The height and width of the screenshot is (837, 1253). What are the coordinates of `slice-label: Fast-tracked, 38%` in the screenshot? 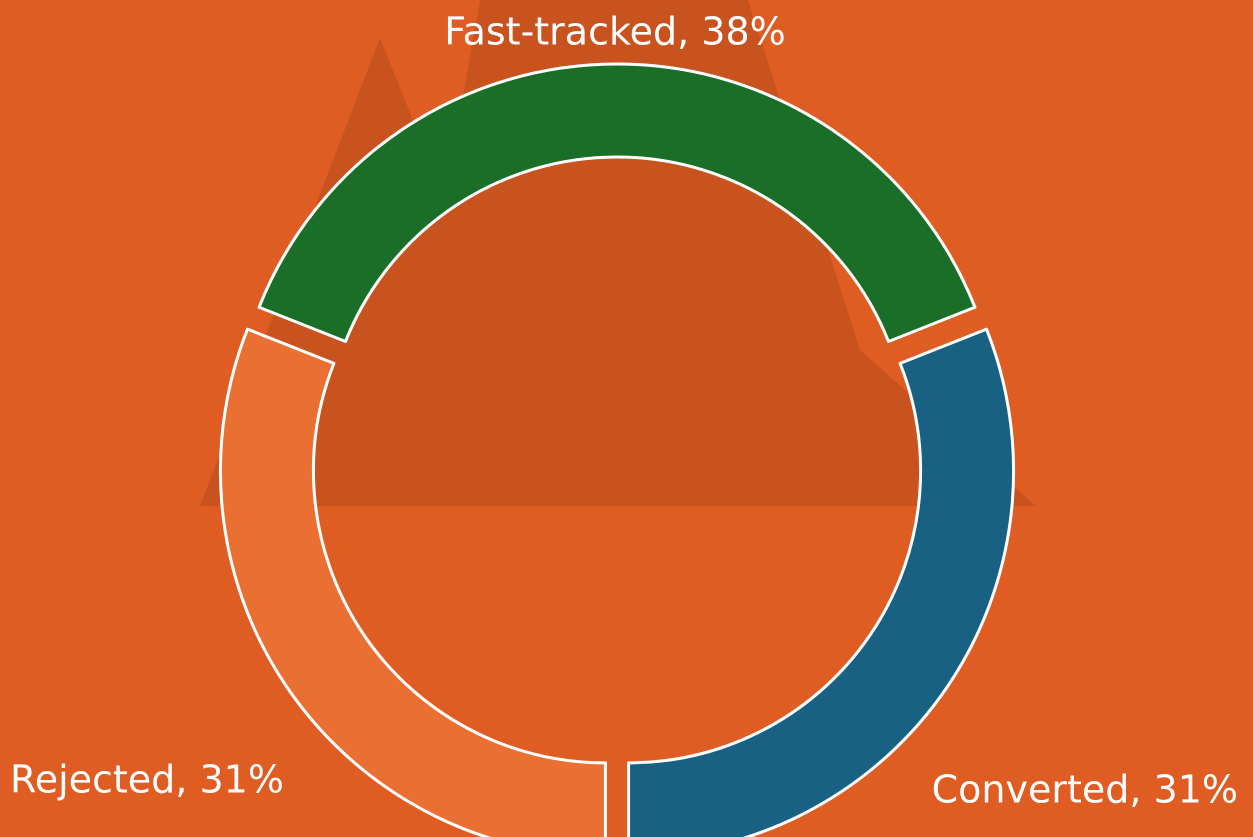 It's located at (615, 32).